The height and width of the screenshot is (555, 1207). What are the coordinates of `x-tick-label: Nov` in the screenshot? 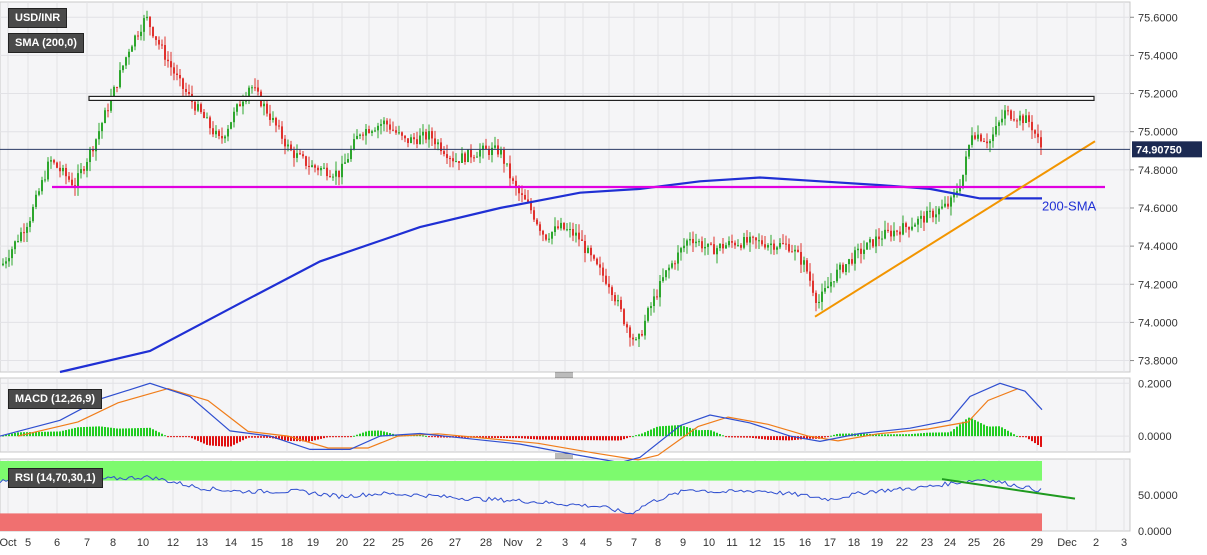 It's located at (513, 543).